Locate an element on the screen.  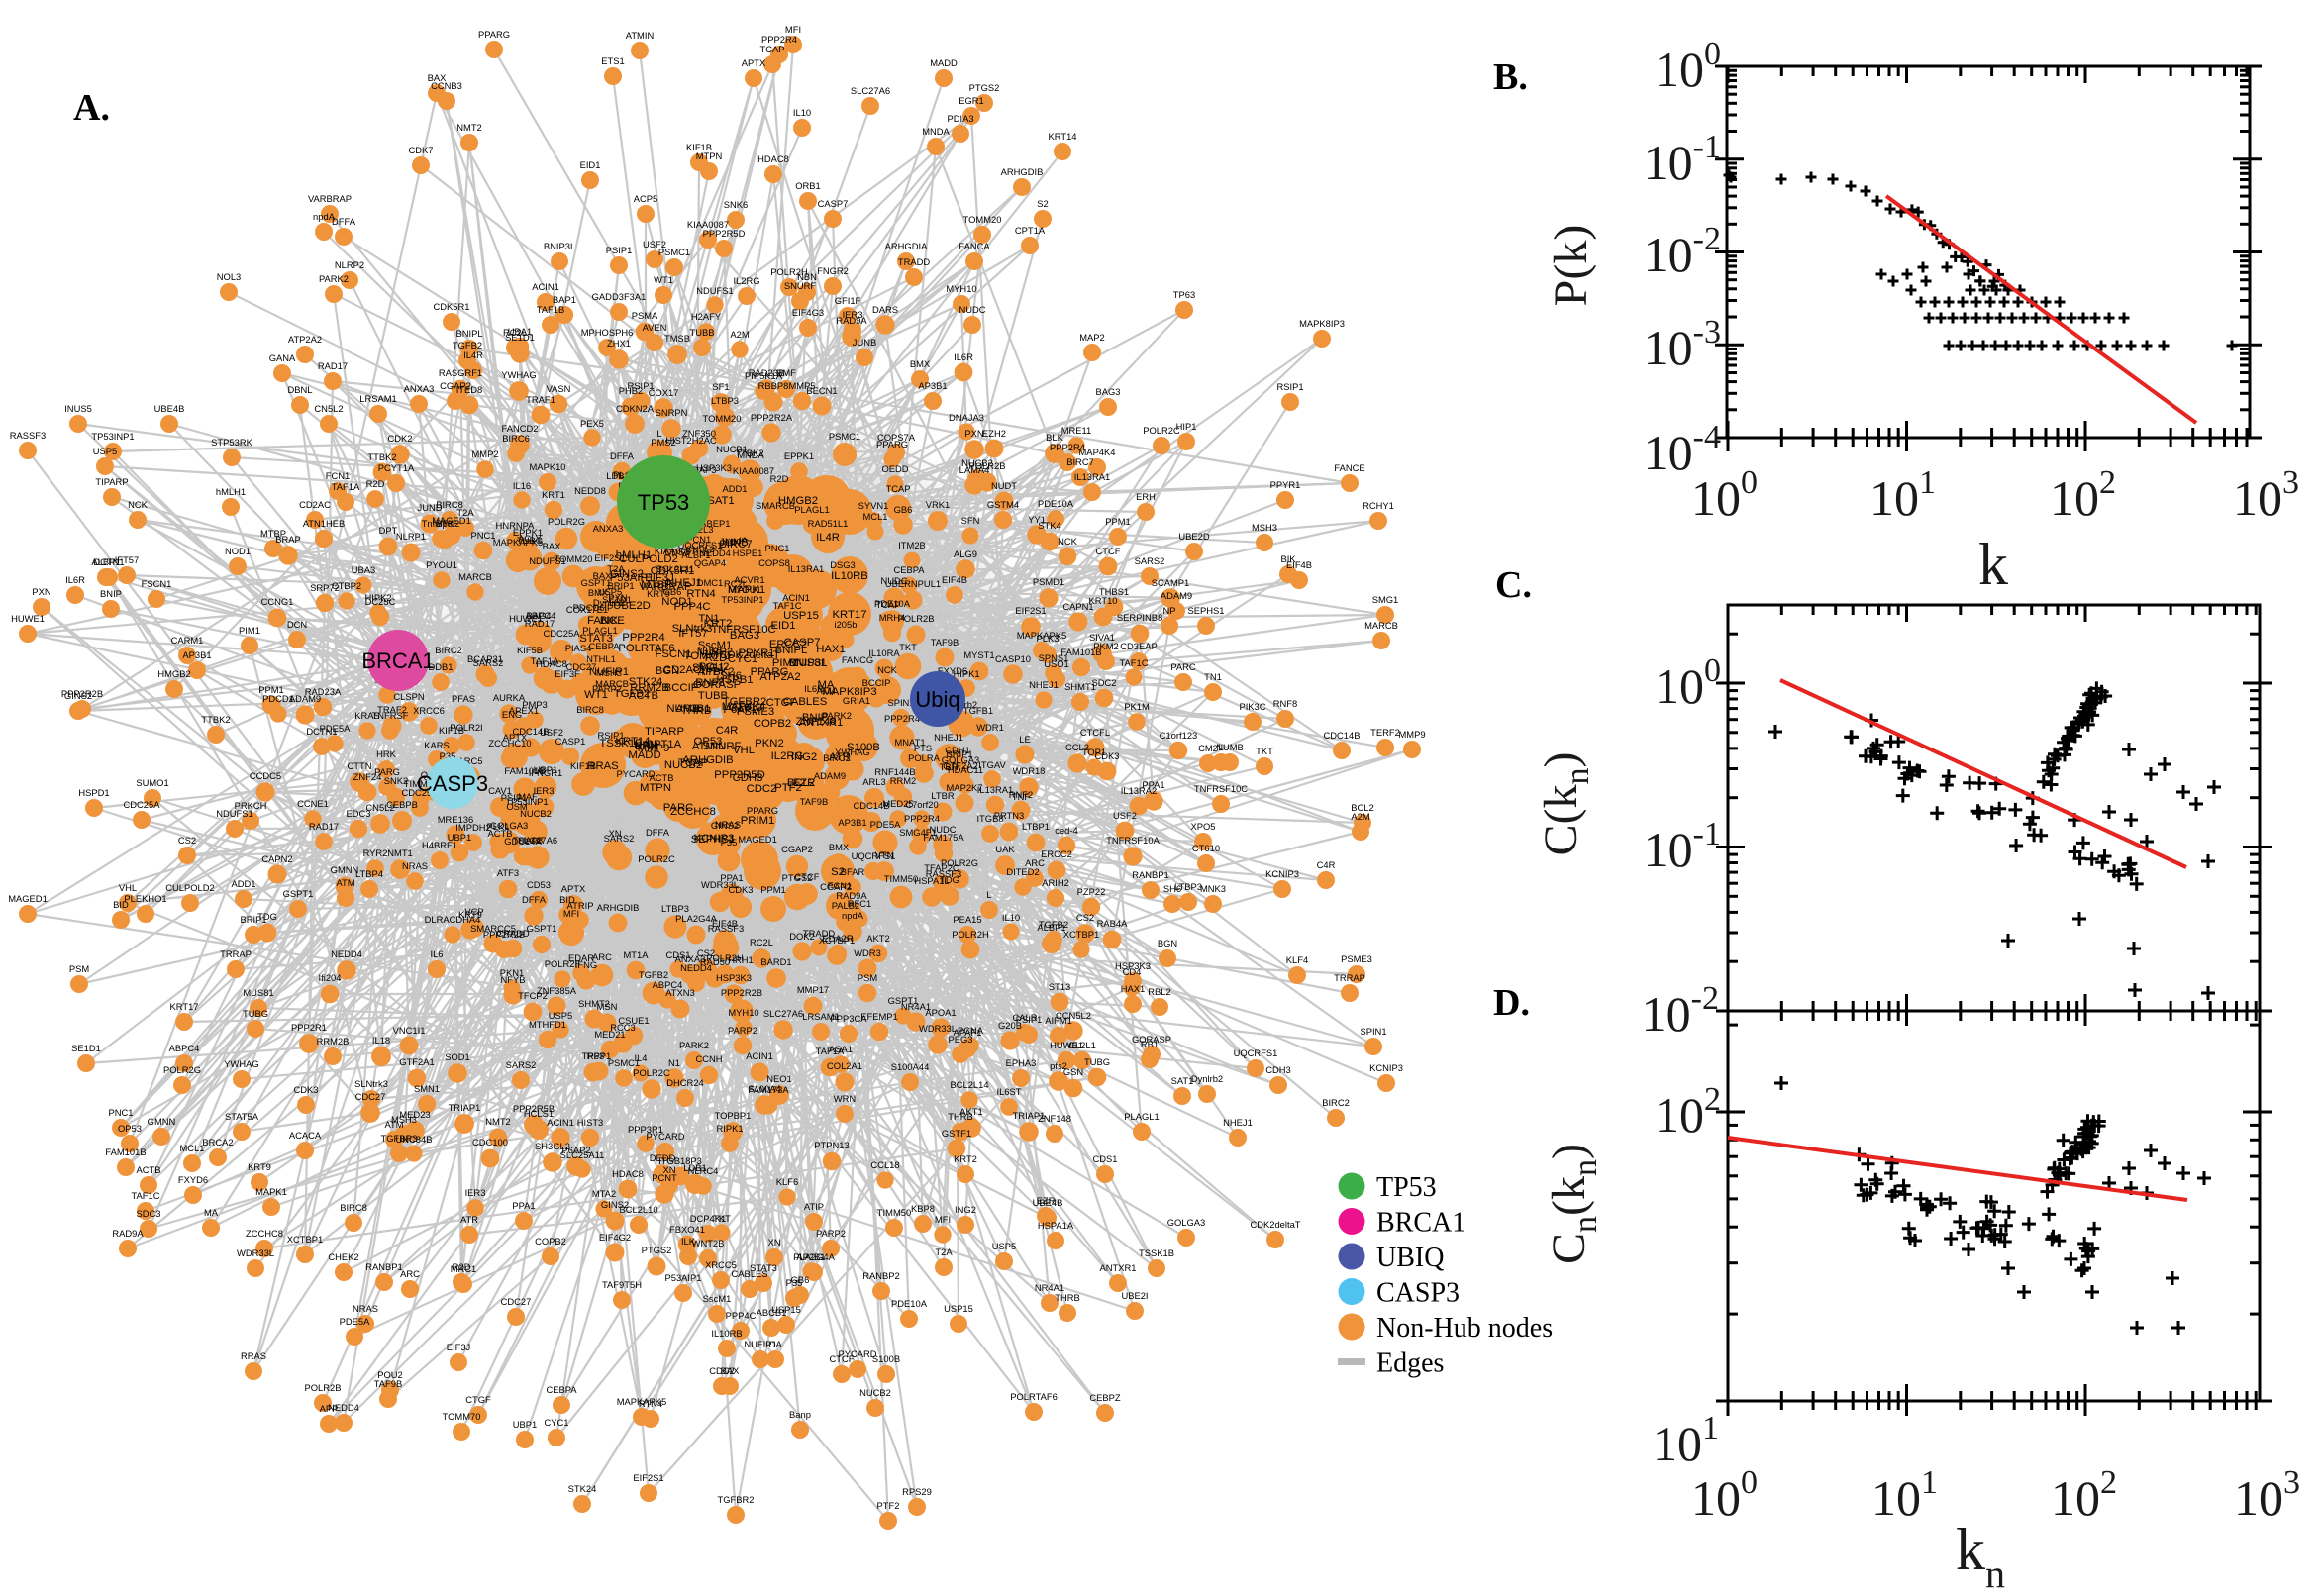
svg-text: MED21 is located at coordinates (609, 1034).